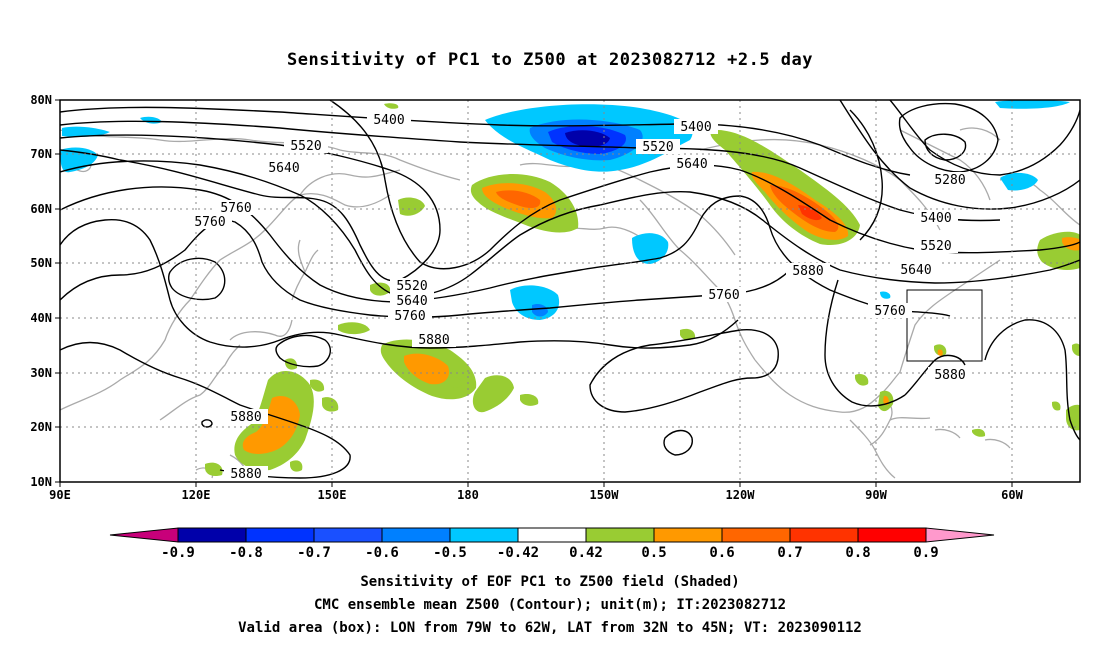 The width and height of the screenshot is (1100, 650). I want to click on lon-label: 150W, so click(605, 495).